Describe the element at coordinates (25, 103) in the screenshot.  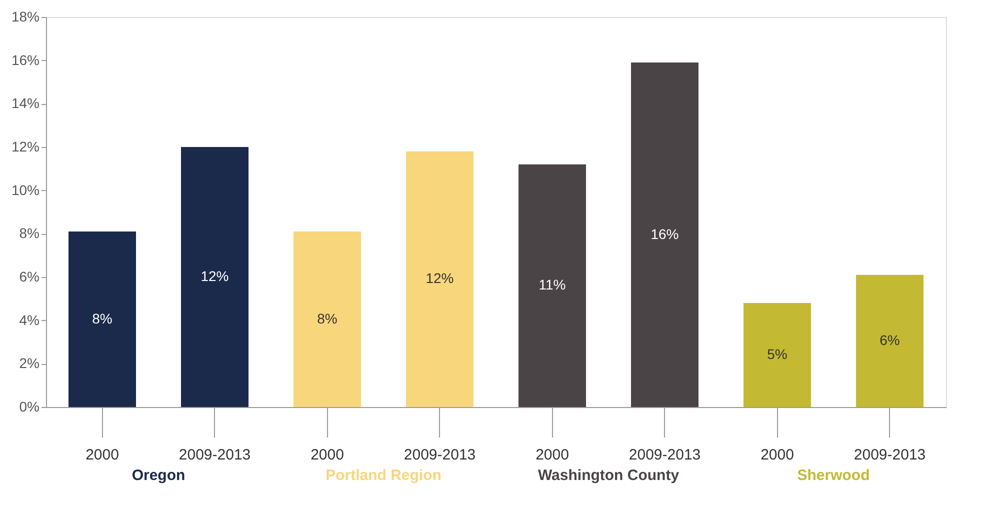
I see `y-tick-label: 14%` at that location.